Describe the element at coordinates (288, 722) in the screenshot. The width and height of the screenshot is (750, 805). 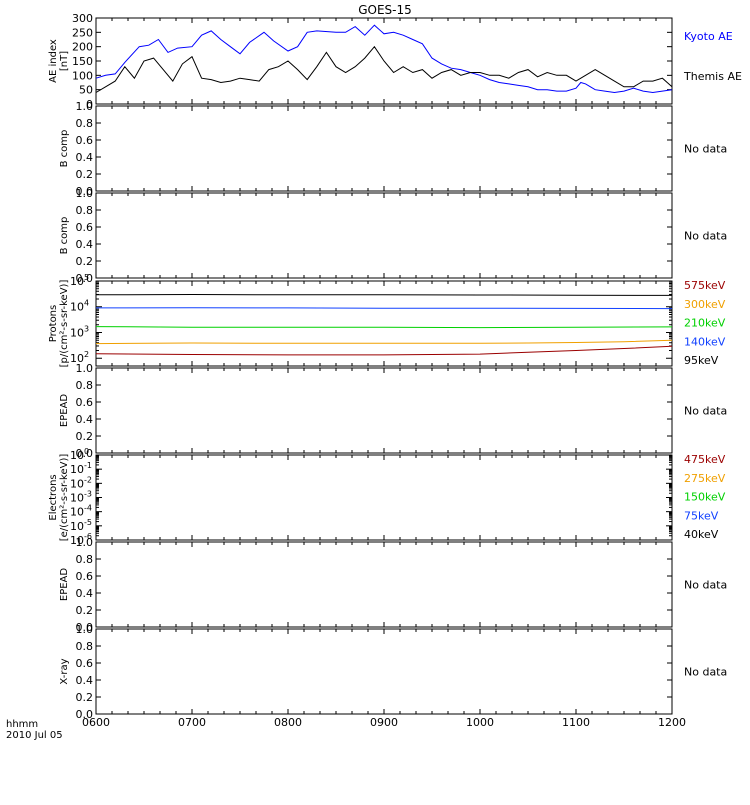
I see `x-tick-label: 0800` at that location.